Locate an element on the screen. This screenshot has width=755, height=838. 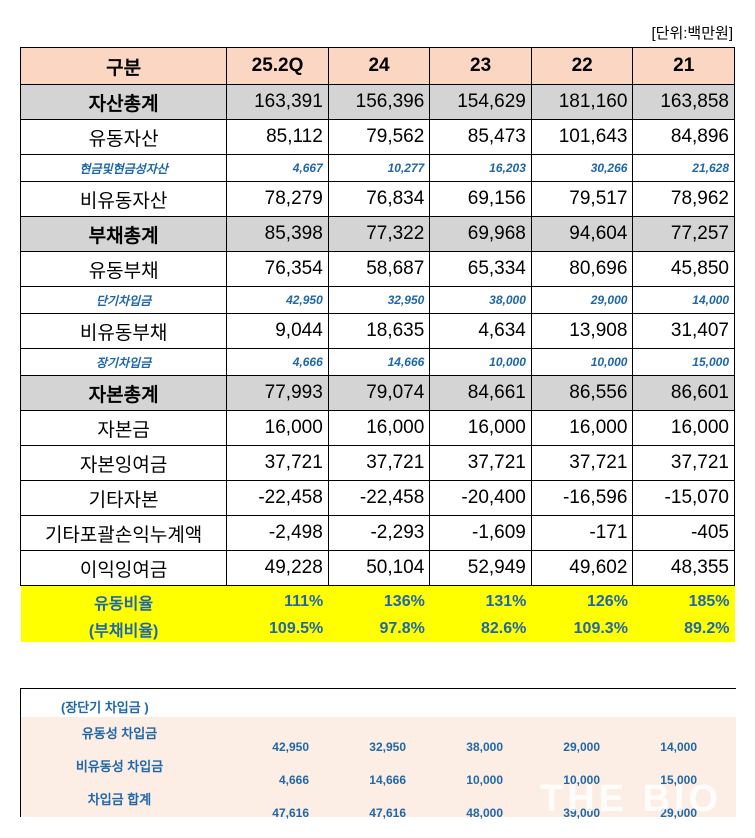
value-cell: -1,609 is located at coordinates (480, 533).